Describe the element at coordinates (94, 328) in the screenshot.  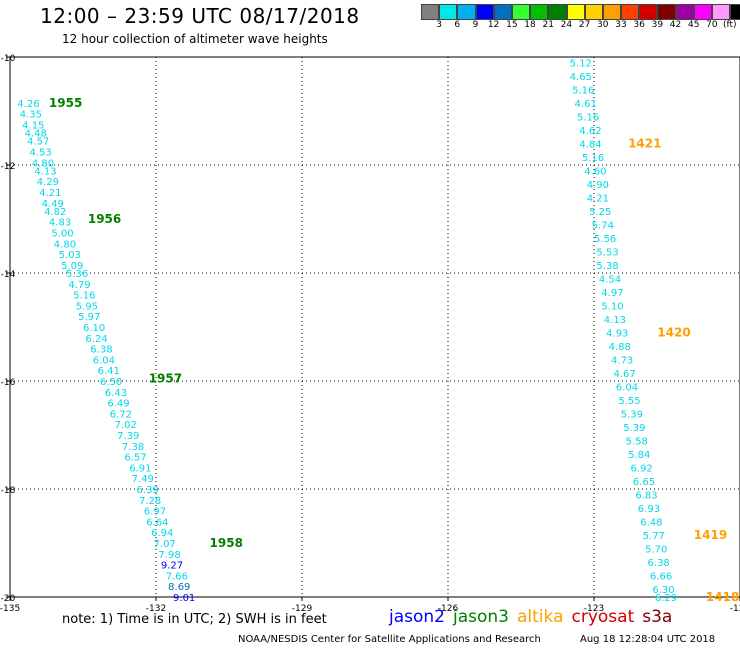
I see `wave-height-label: 6.10` at that location.